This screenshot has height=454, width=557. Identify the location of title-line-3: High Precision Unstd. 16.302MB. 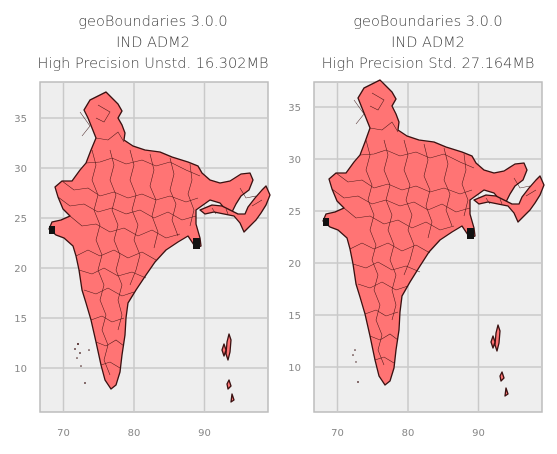
(153, 64).